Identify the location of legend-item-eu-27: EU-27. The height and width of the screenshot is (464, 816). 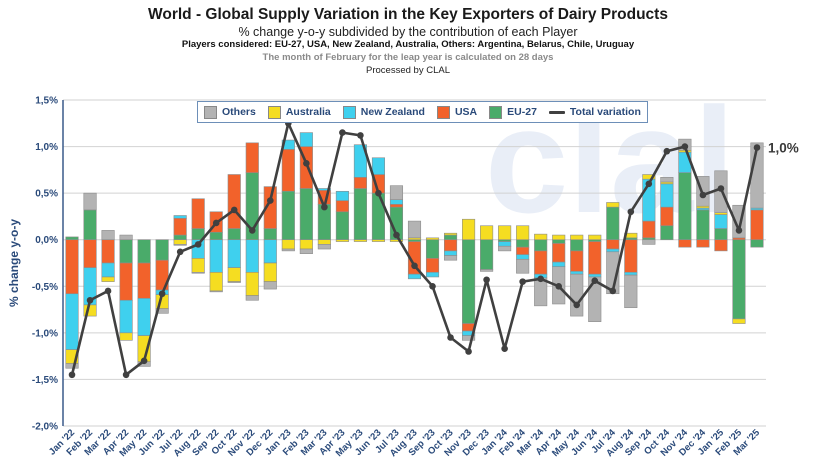
(513, 112).